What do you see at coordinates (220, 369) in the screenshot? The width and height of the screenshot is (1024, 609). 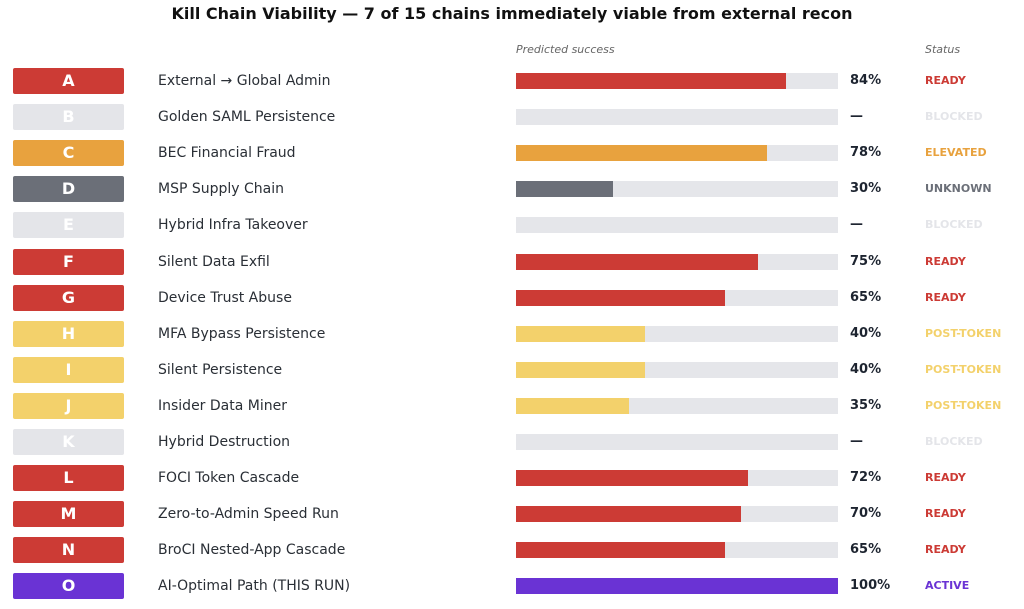 I see `chain-name: Silent Persistence` at bounding box center [220, 369].